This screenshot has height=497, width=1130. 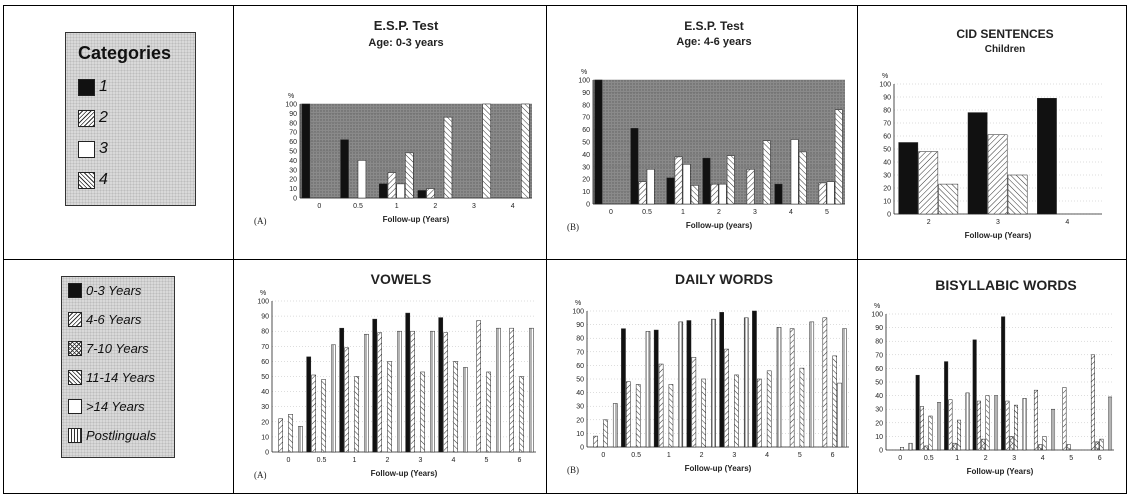 What do you see at coordinates (86, 180) in the screenshot?
I see `back-hatch-swatch-icon` at bounding box center [86, 180].